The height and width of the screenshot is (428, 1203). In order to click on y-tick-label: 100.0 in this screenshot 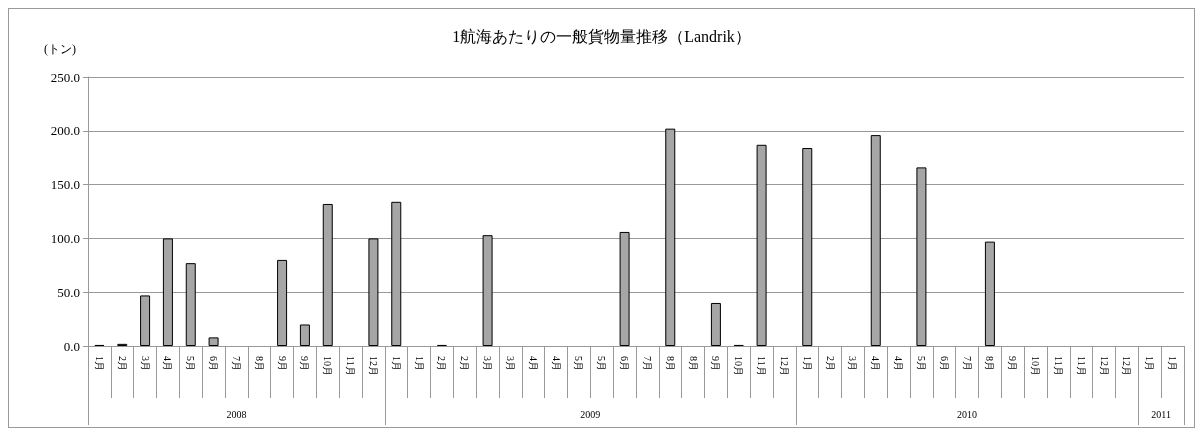, I will do `click(65, 238)`.